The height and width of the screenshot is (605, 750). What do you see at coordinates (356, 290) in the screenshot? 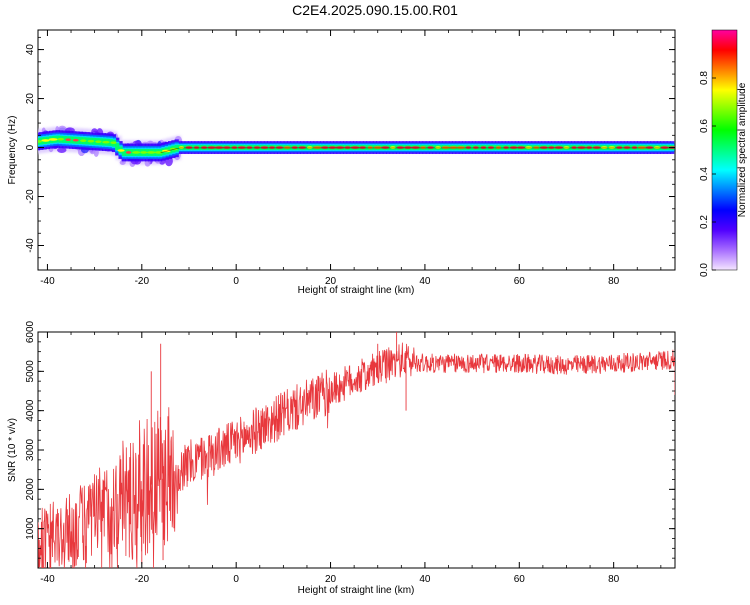
I see `spectrogram-x-label: Height of straight line (km)` at bounding box center [356, 290].